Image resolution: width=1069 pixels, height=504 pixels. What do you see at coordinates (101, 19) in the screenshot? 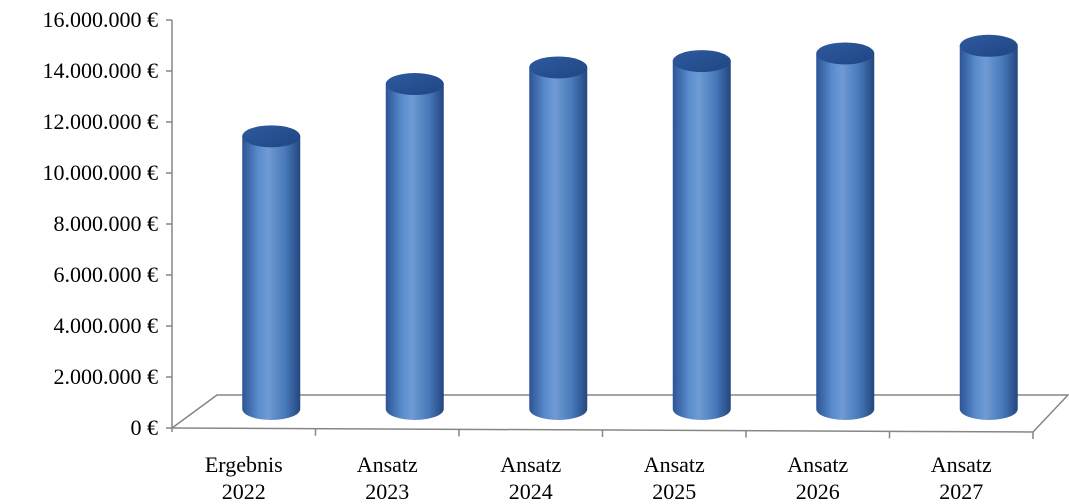
I see `y-tick-label: 16.000.000 €` at bounding box center [101, 19].